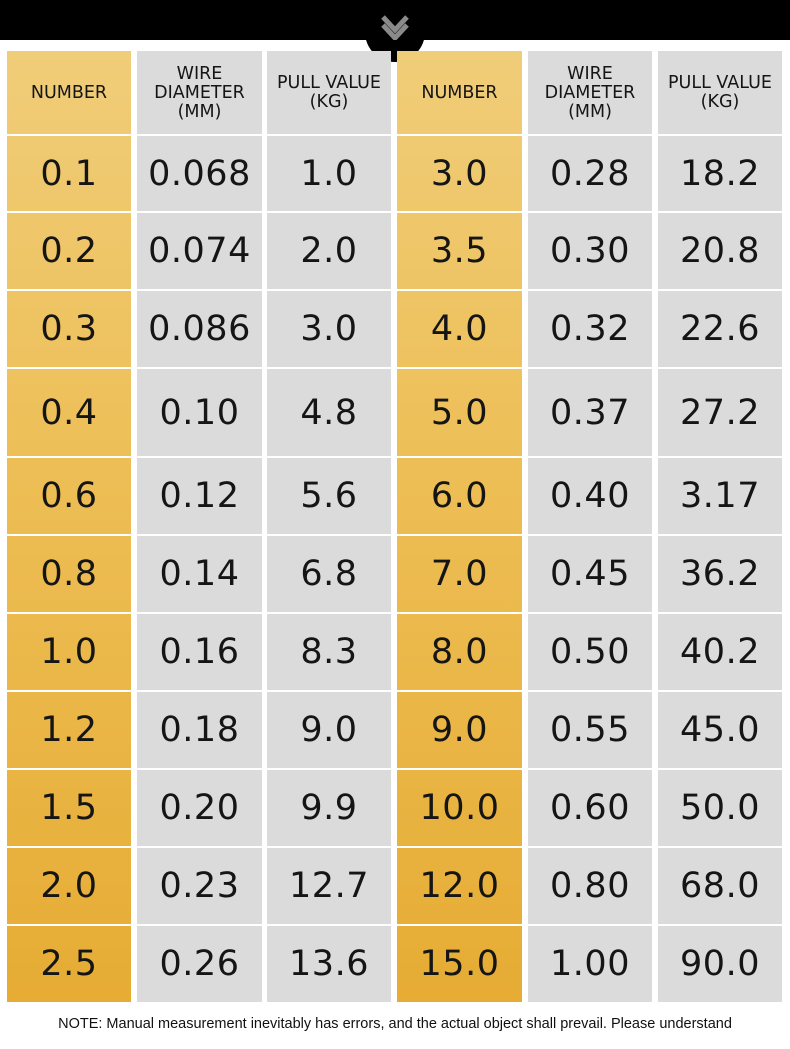 Image resolution: width=790 pixels, height=1049 pixels. Describe the element at coordinates (69, 173) in the screenshot. I see `table-cell: 0.1` at that location.